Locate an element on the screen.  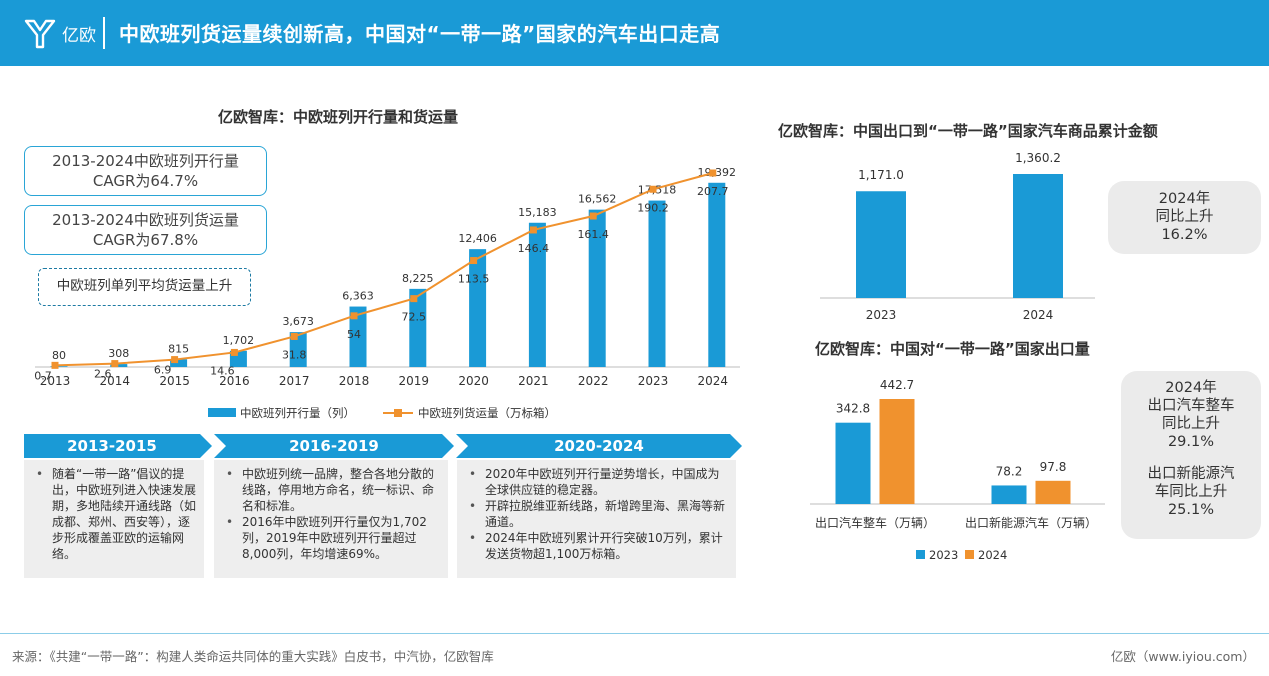
export-value-label: 1,360.2 is located at coordinates (1038, 158).